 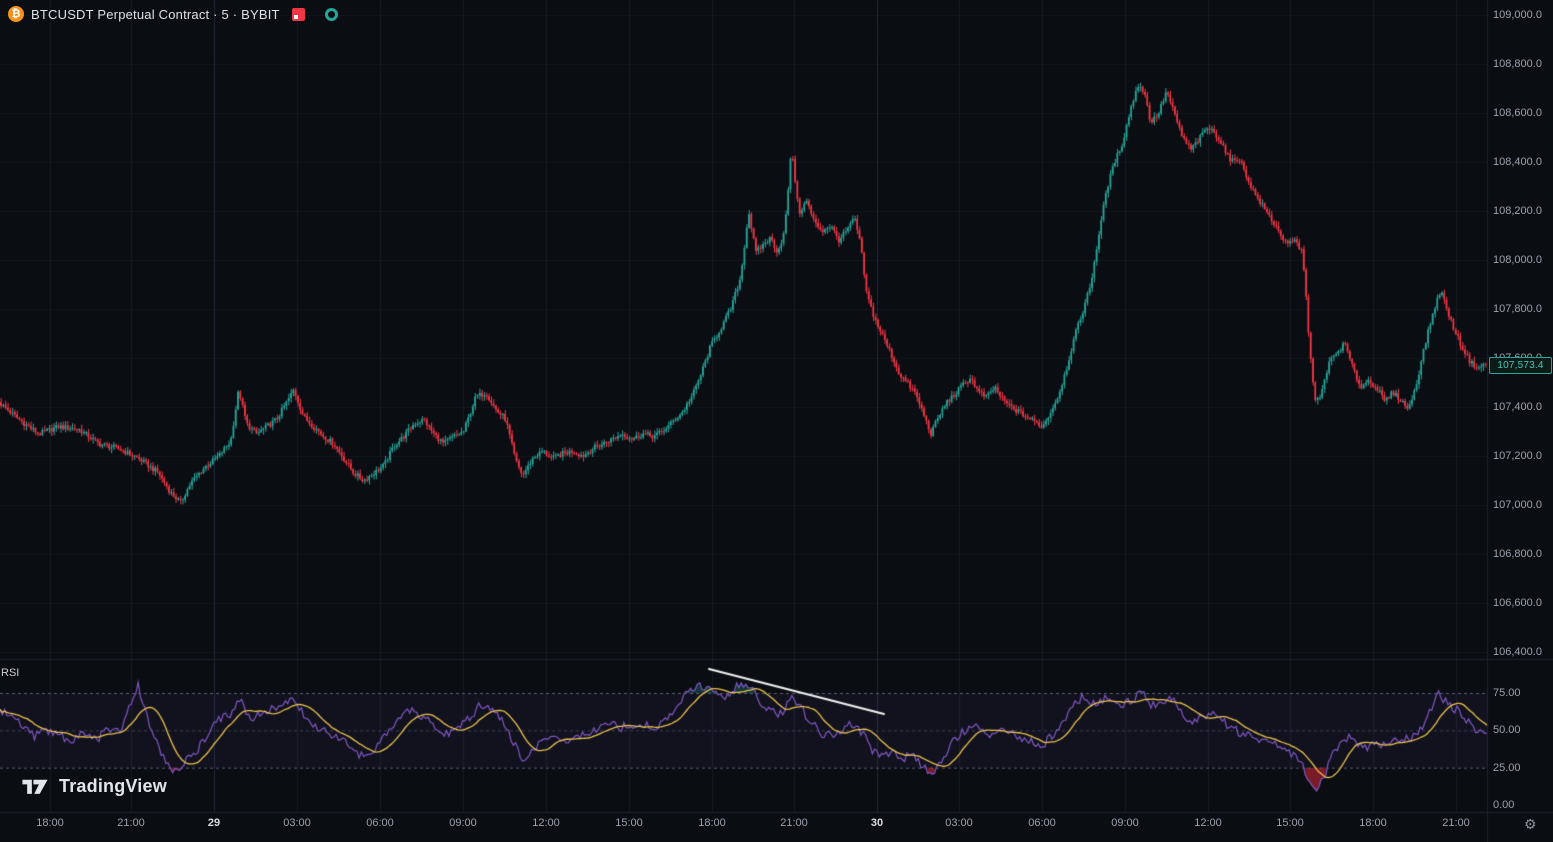 What do you see at coordinates (1504, 805) in the screenshot?
I see `rsi-axis-label: 0.00` at bounding box center [1504, 805].